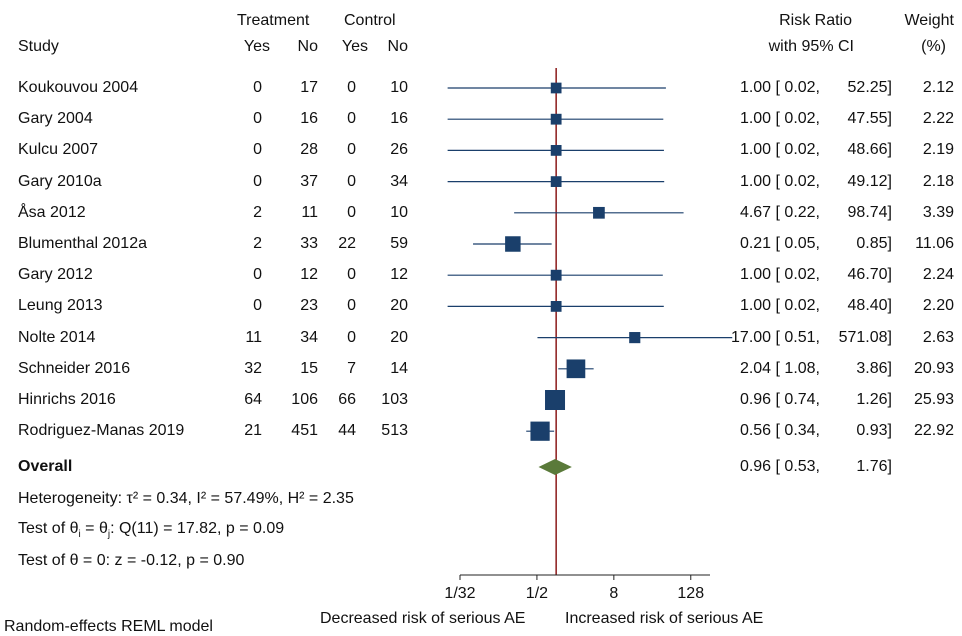 The height and width of the screenshot is (636, 962). Describe the element at coordinates (938, 150) in the screenshot. I see `weight-value: 2.19` at that location.